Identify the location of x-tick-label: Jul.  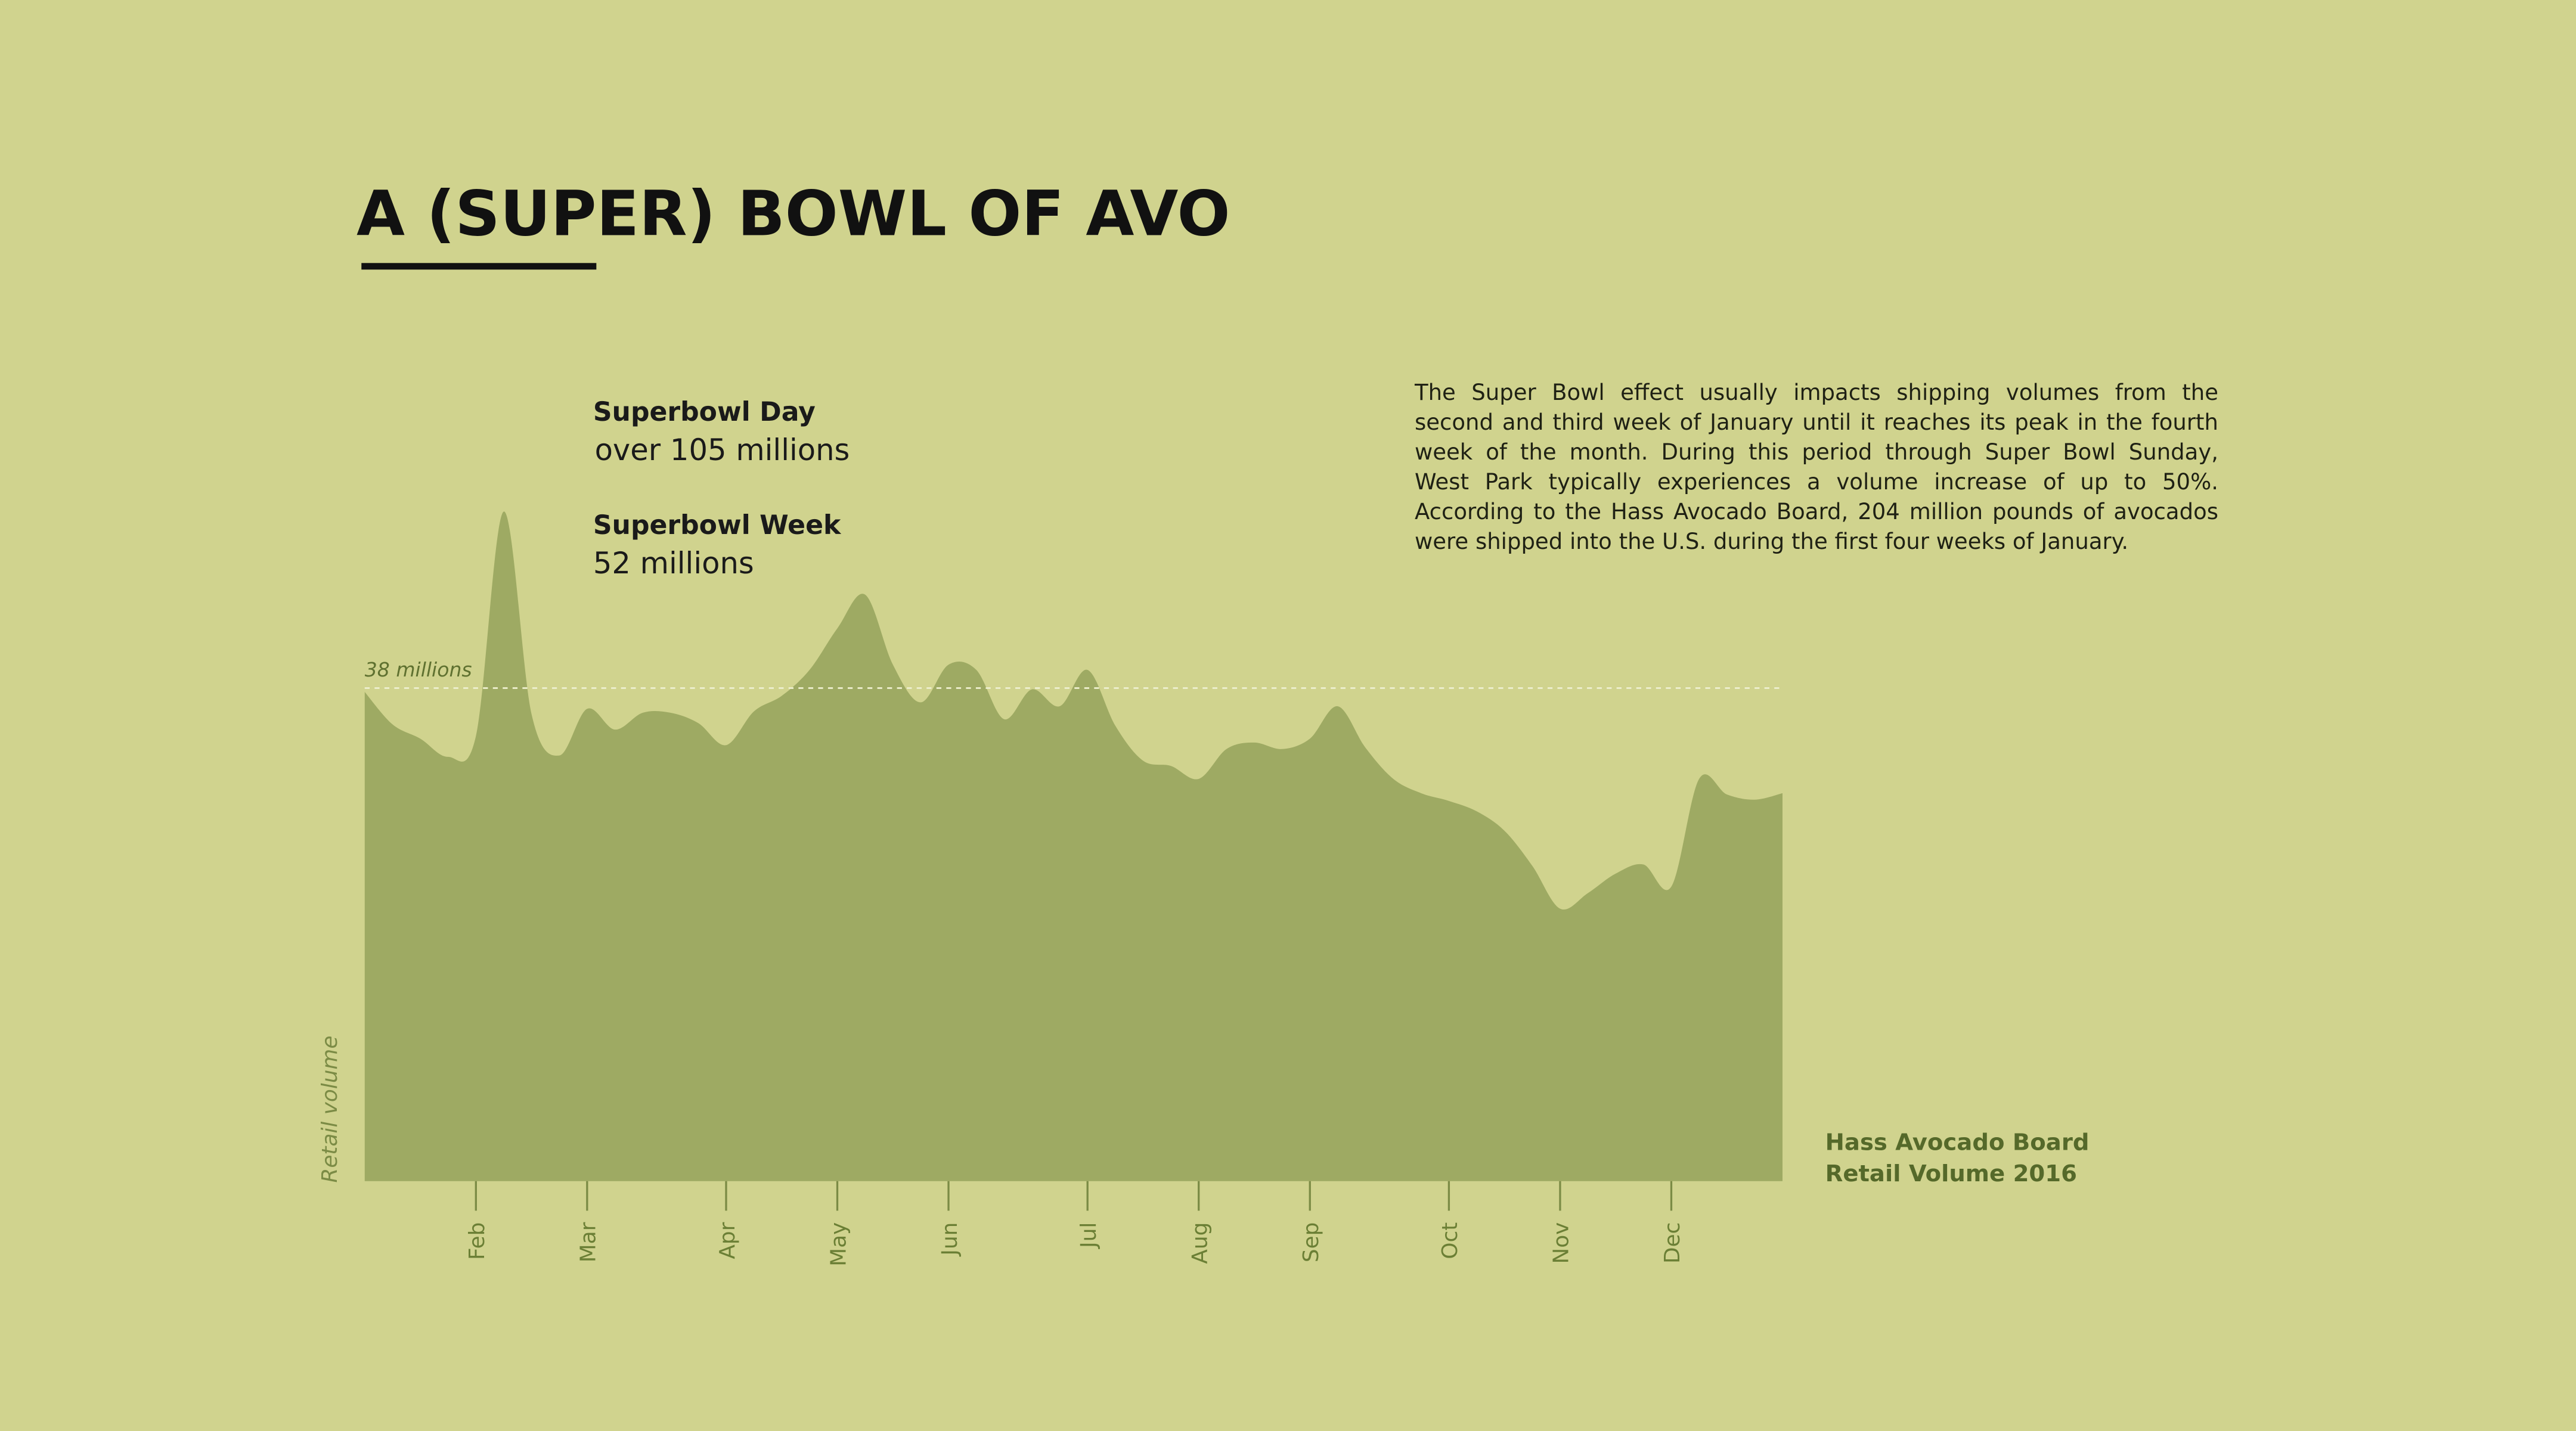
(1089, 1235).